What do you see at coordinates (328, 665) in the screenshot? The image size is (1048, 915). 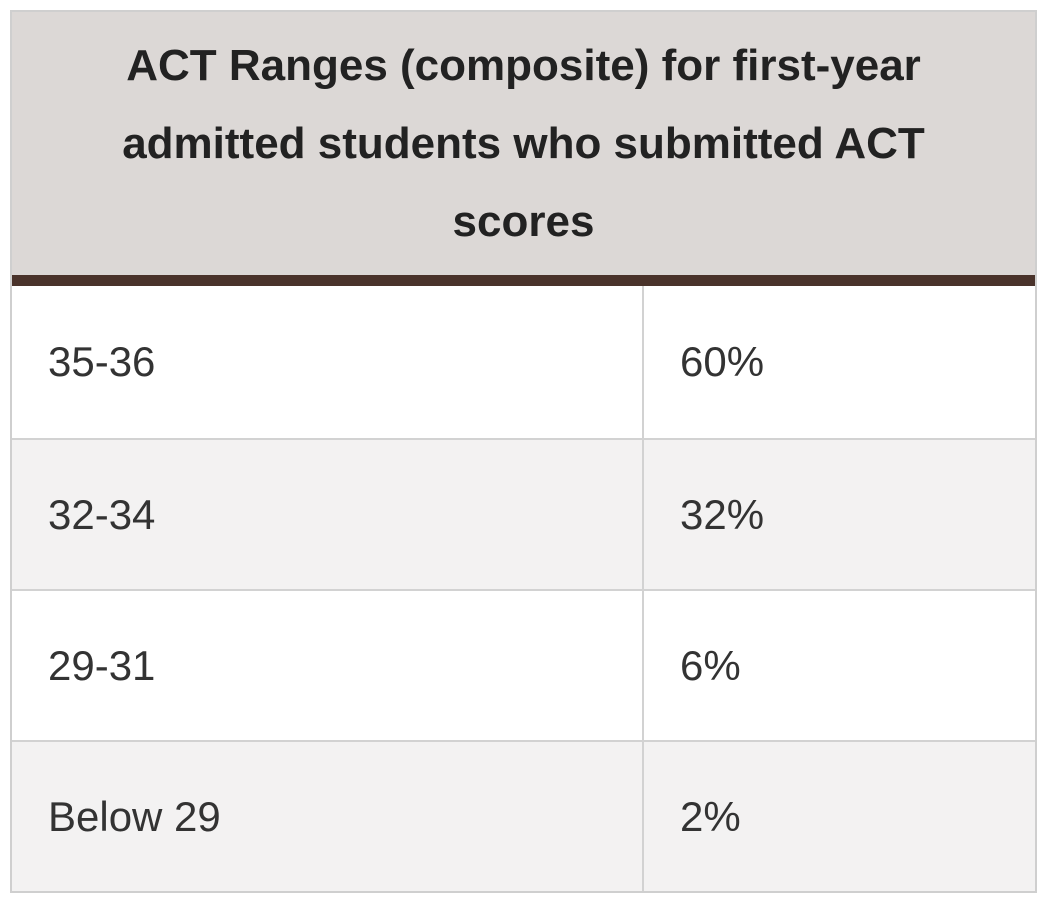 I see `score-range-cell: 29-31` at bounding box center [328, 665].